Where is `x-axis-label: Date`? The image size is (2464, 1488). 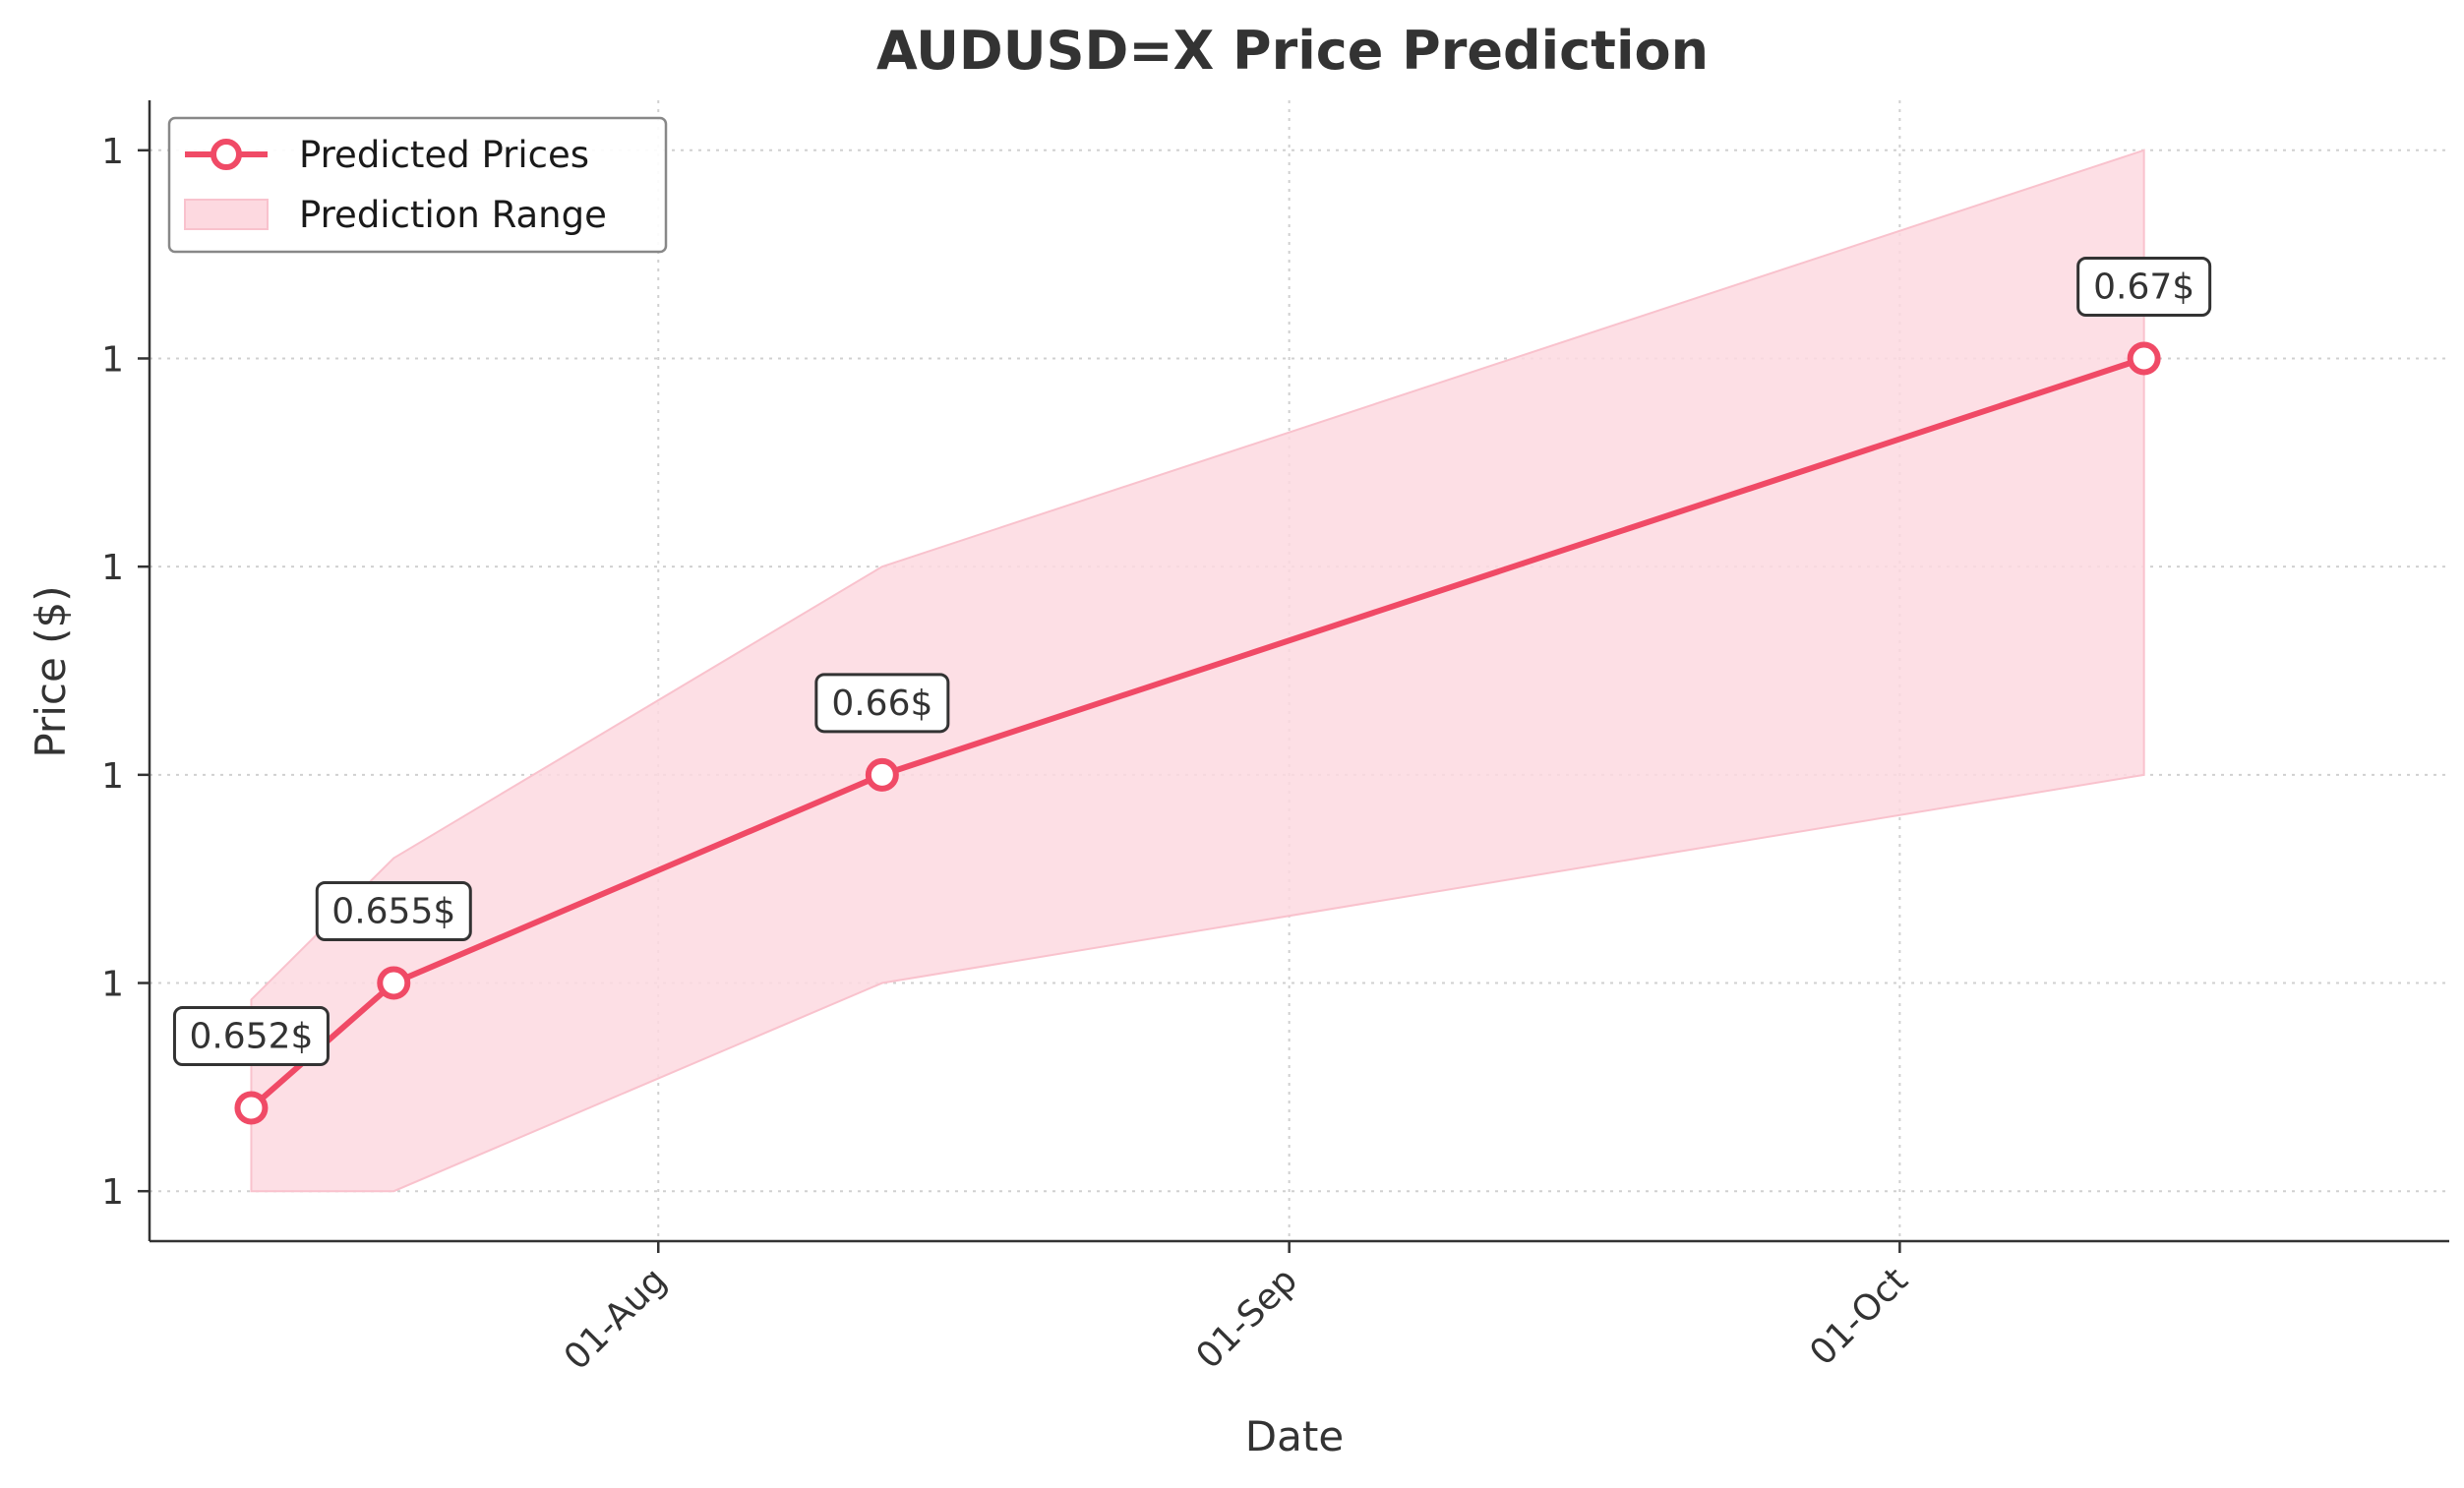
x-axis-label: Date is located at coordinates (1294, 1436).